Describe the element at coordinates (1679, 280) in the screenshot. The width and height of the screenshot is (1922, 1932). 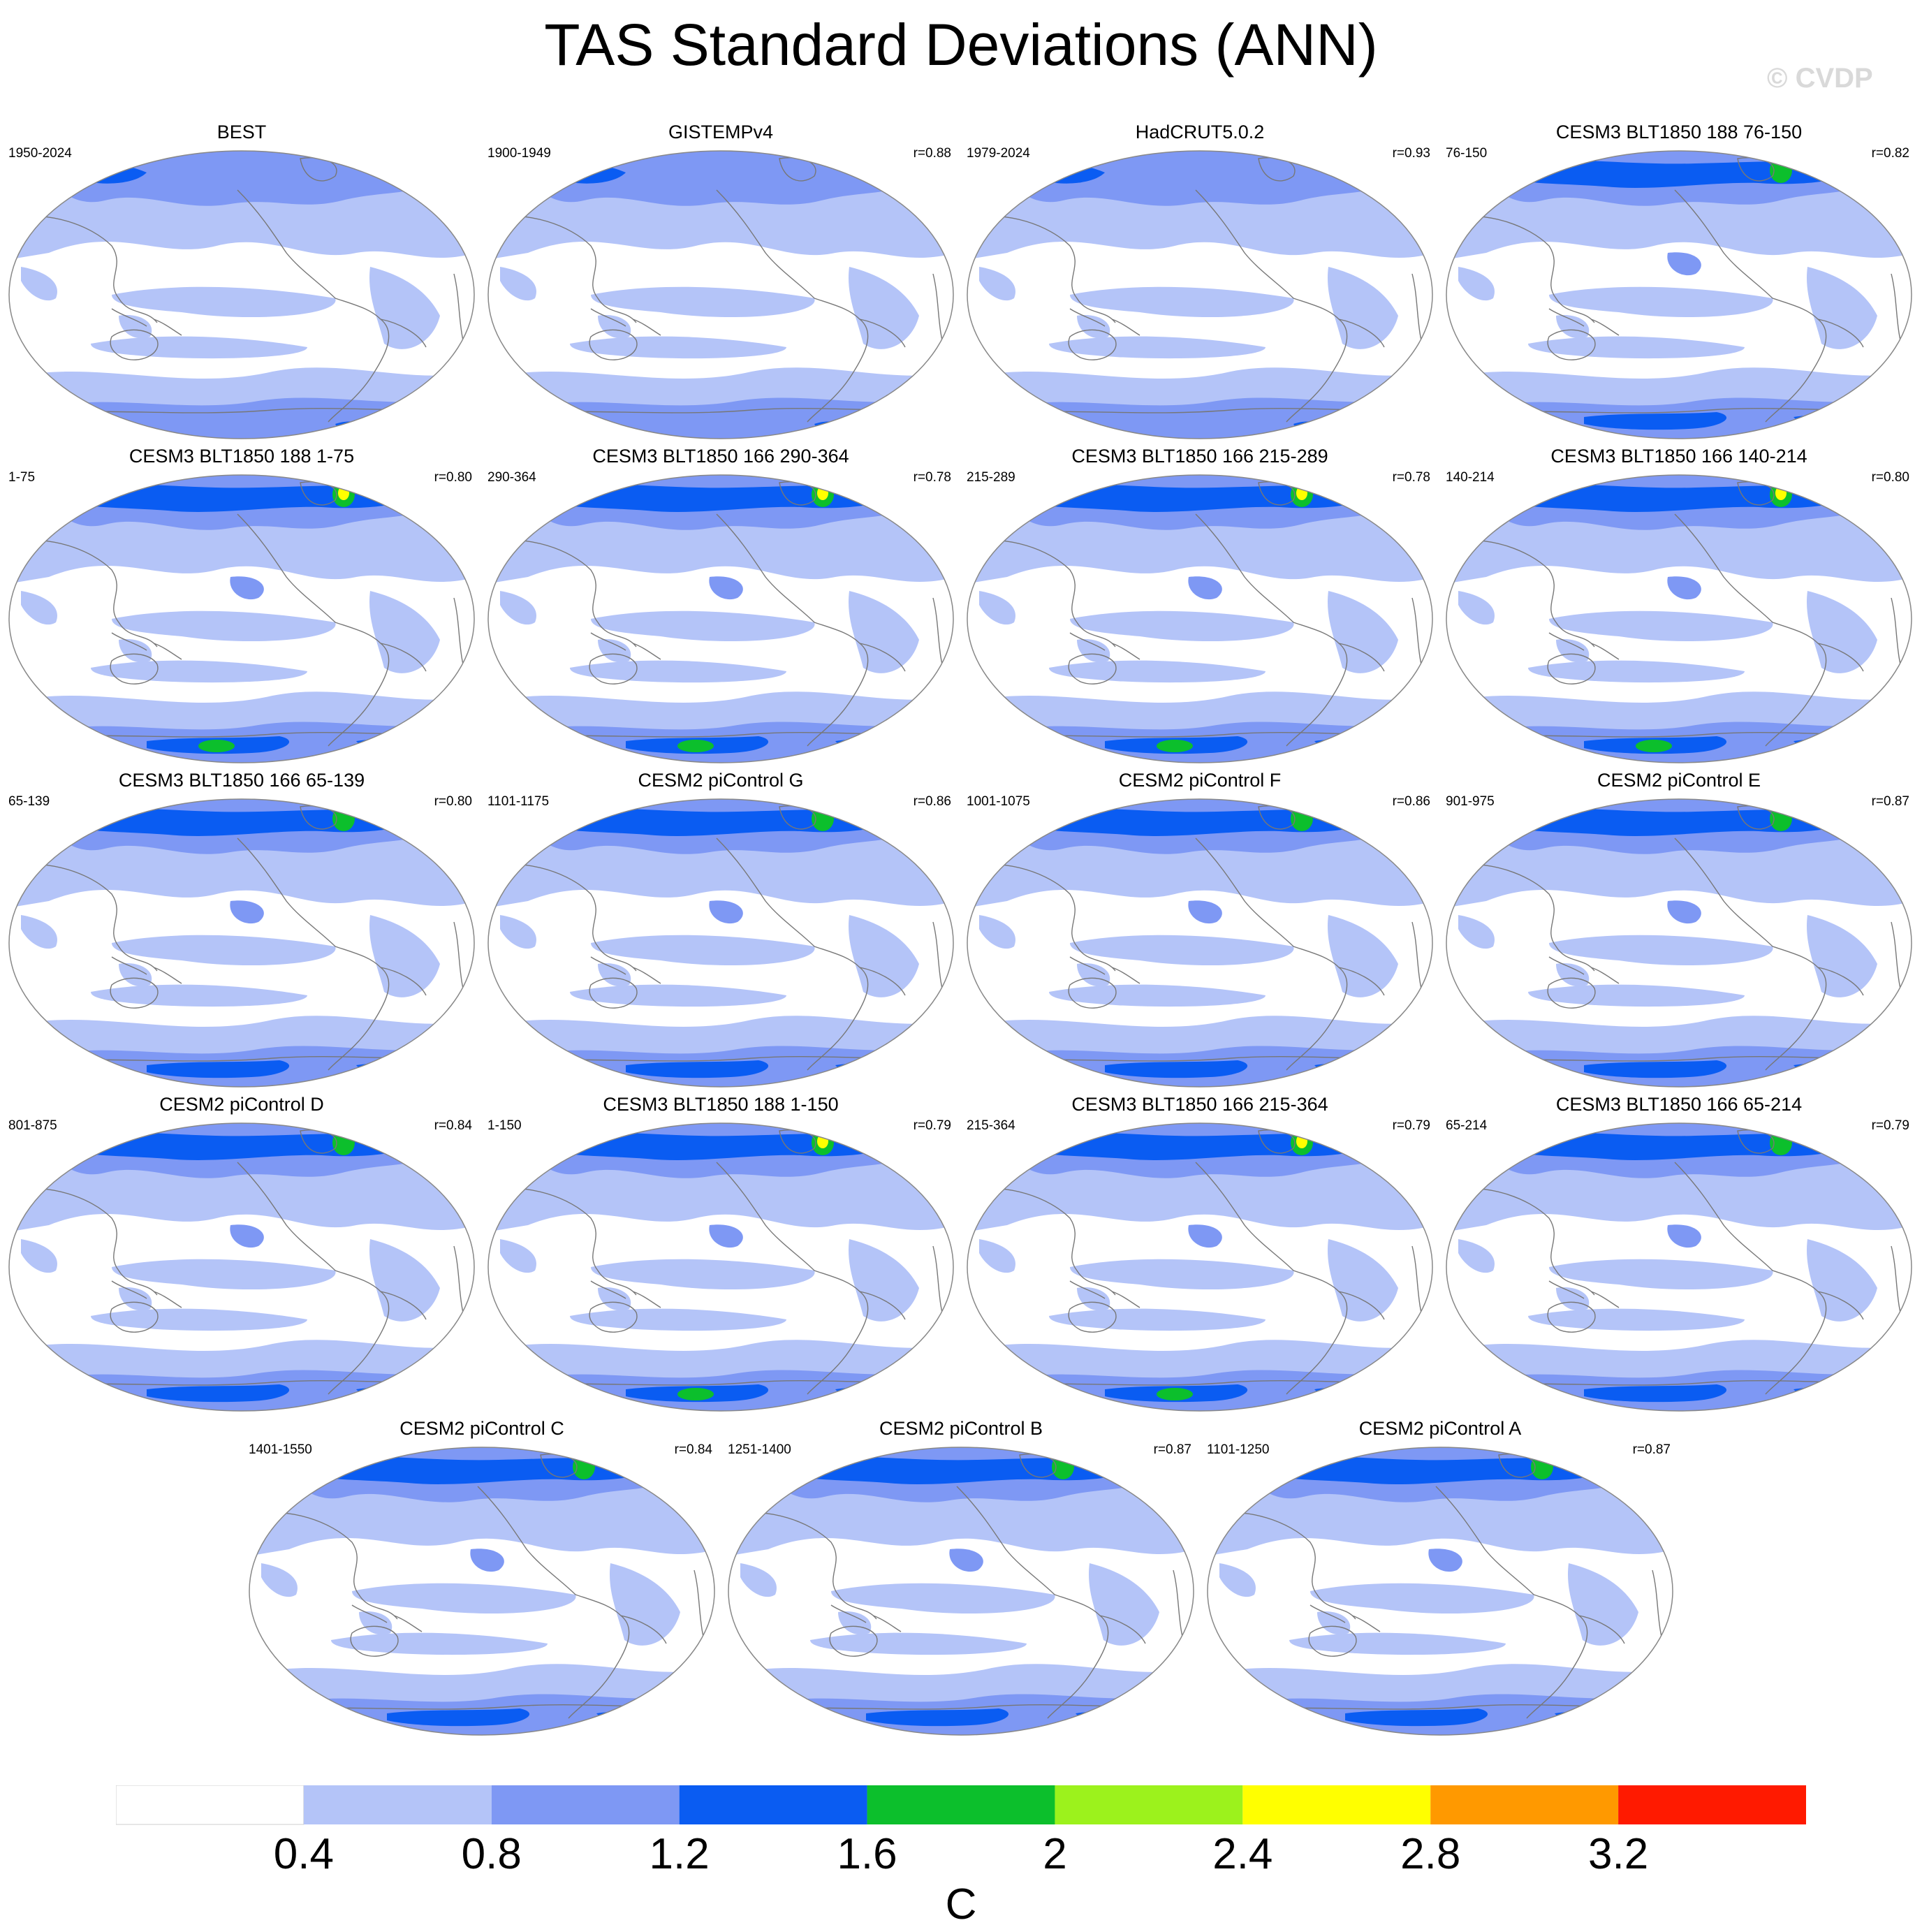
I see `map-panel: CESM3 BLT1850 188 76-150 76-150 r=0.82` at that location.